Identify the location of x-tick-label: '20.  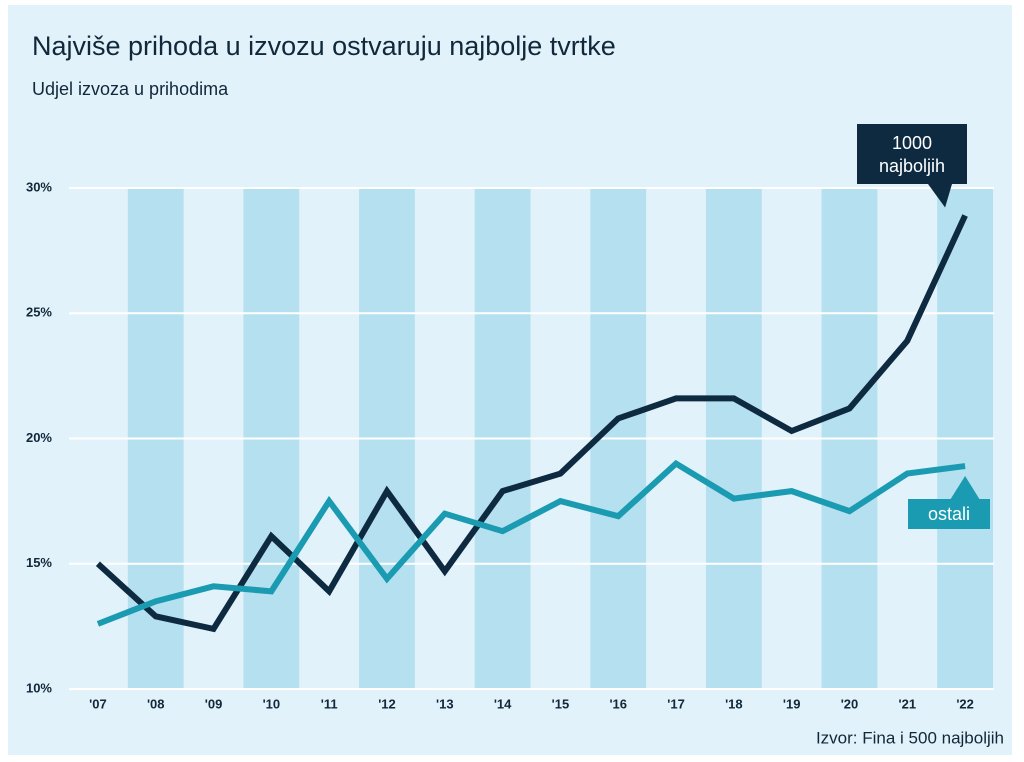
(850, 703).